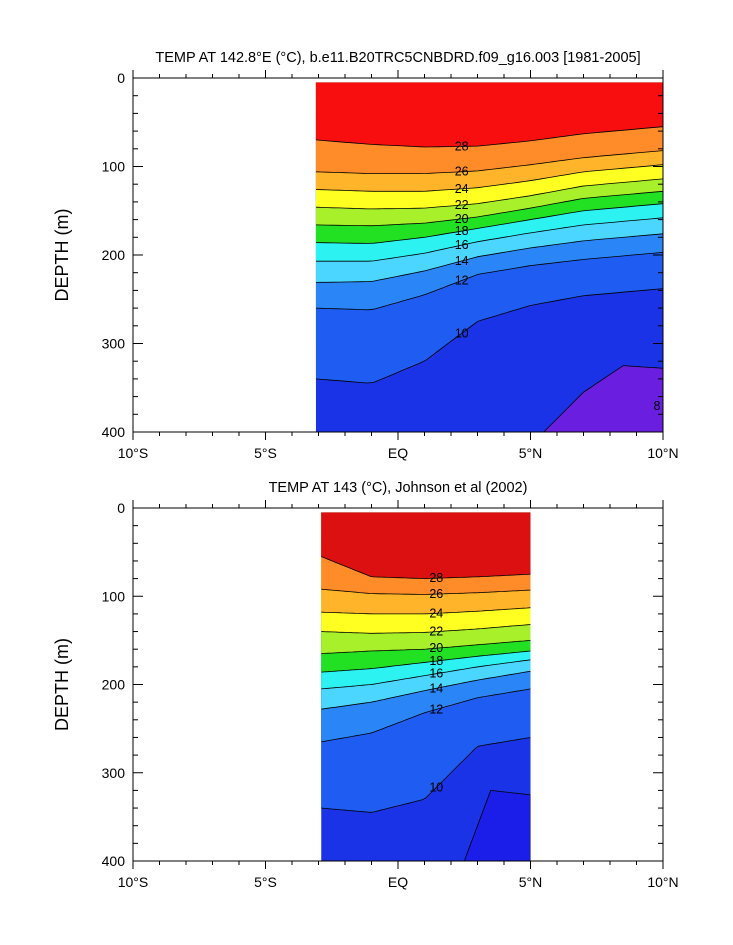  Describe the element at coordinates (398, 488) in the screenshot. I see `chart-title: TEMP AT 143 (°C), Johnson et al (2002)` at that location.